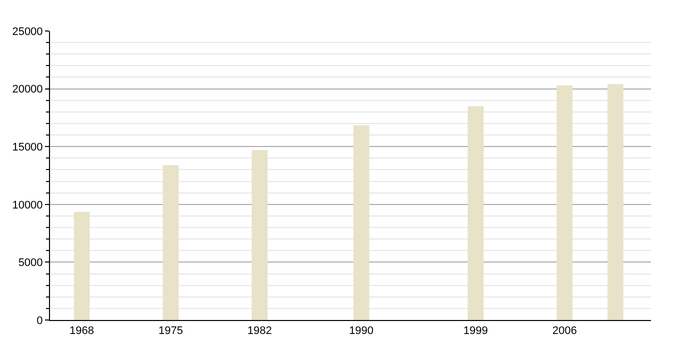 This screenshot has height=350, width=700. I want to click on y-tick-label: 20000, so click(27, 90).